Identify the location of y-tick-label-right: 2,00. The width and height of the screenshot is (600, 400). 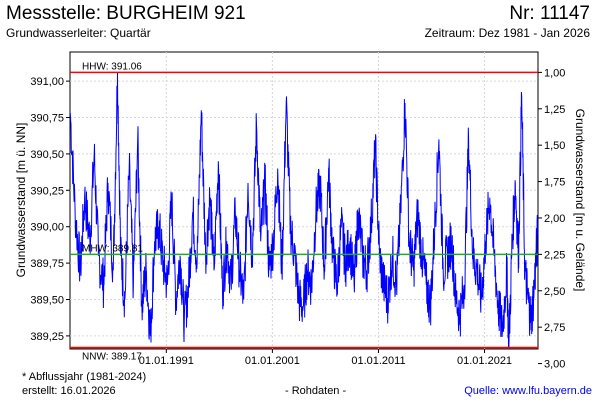
(554, 219).